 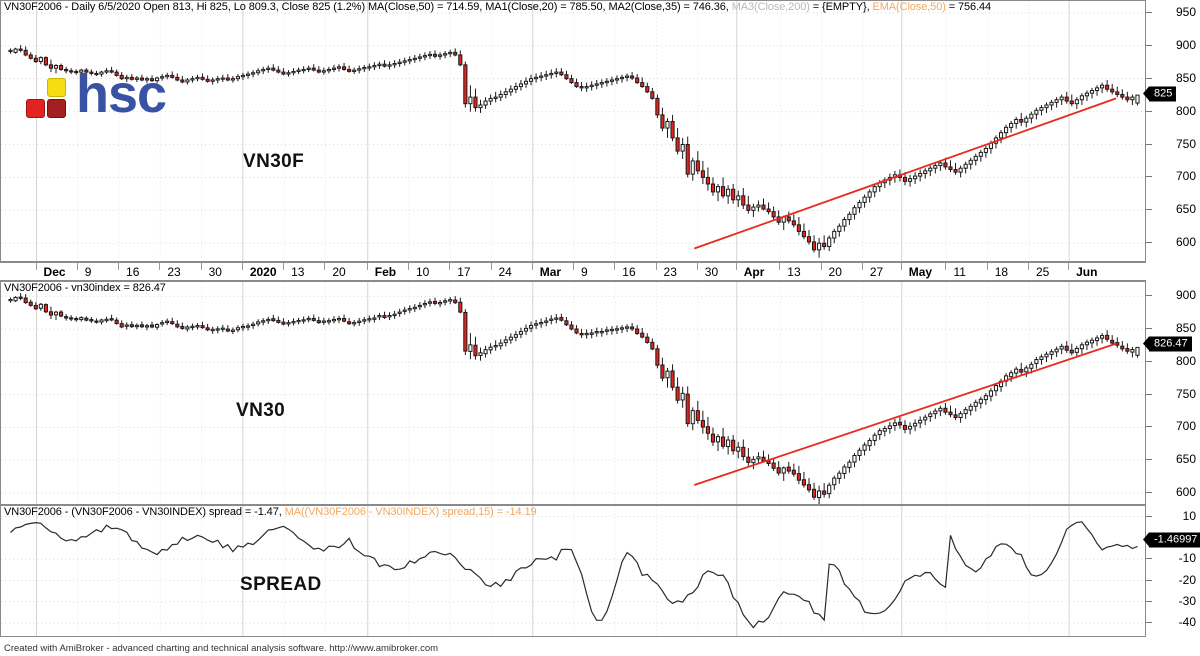 What do you see at coordinates (1185, 77) in the screenshot?
I see `y-axis-label: 850` at bounding box center [1185, 77].